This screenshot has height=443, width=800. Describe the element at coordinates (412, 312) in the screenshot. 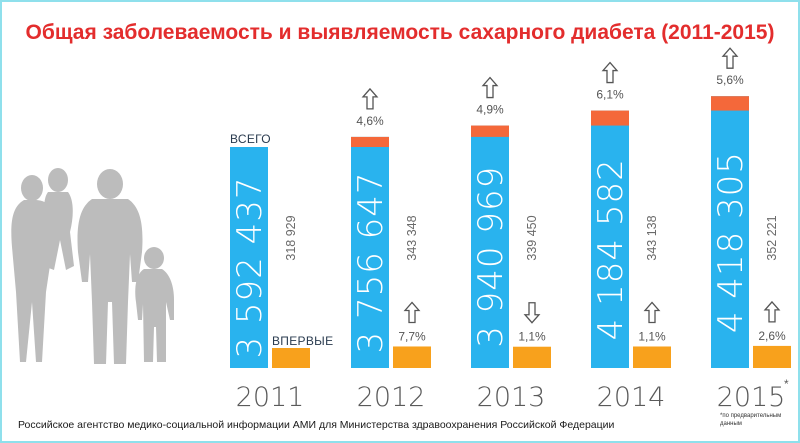

I see `new-change-arrow-icon-2012` at that location.